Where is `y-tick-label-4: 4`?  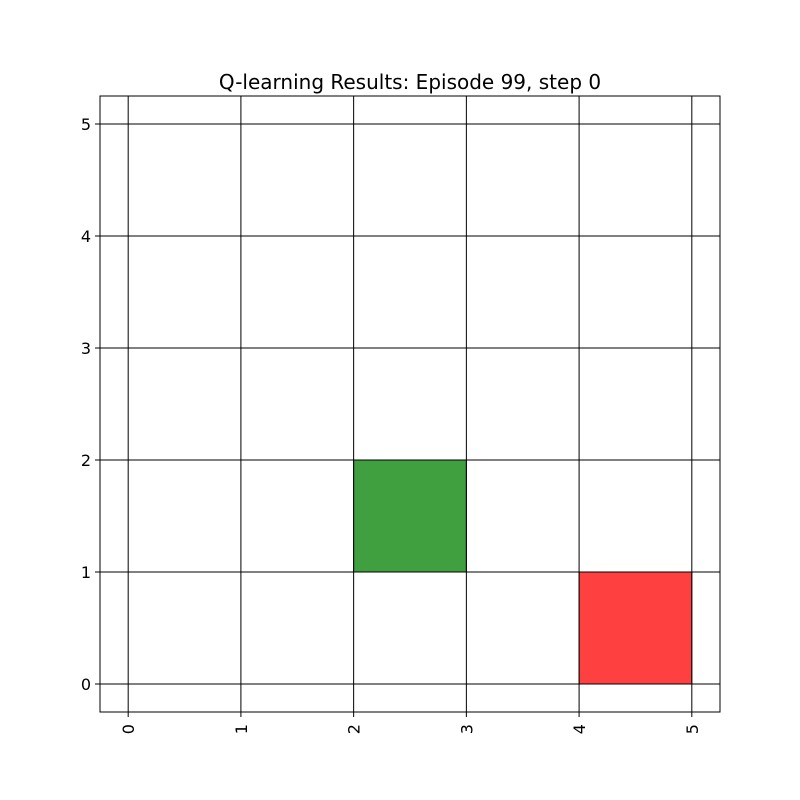
y-tick-label-4: 4 is located at coordinates (86, 236).